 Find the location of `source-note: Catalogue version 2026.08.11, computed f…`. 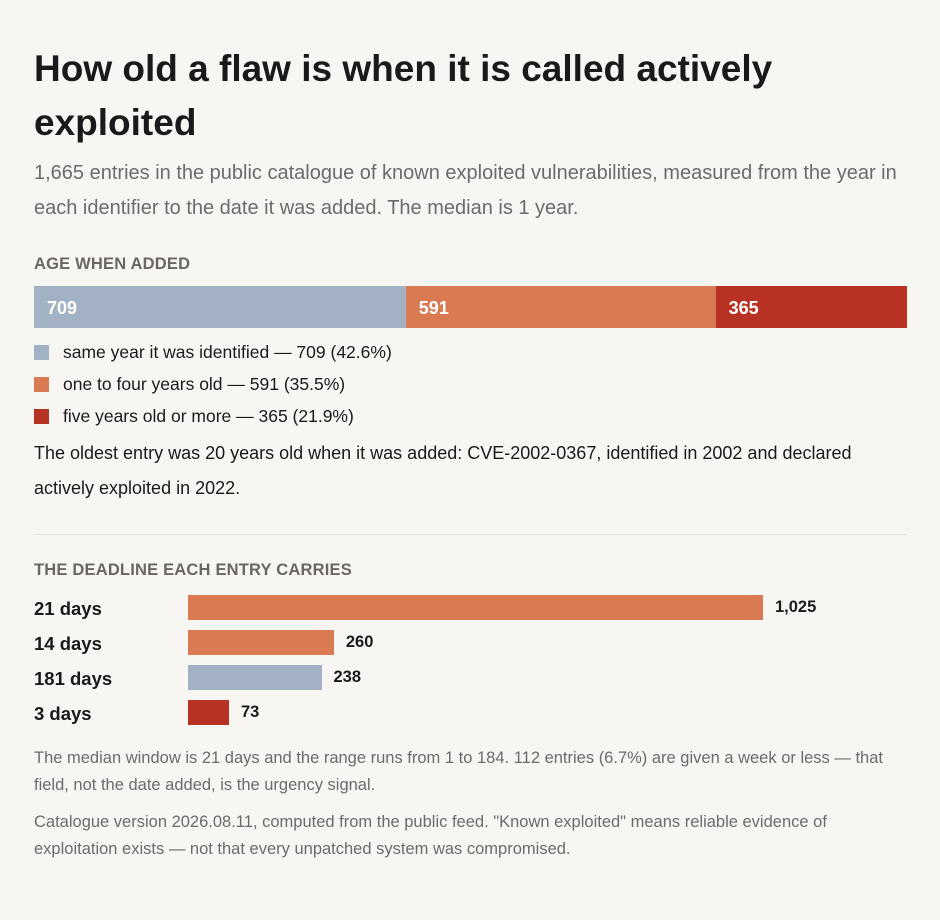

source-note: Catalogue version 2026.08.11, computed f… is located at coordinates (430, 835).